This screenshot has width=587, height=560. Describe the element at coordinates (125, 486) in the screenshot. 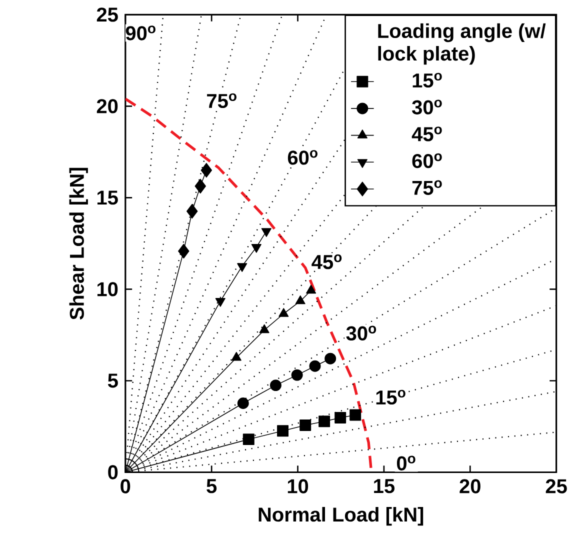

I see `x-tick-label: 0` at that location.